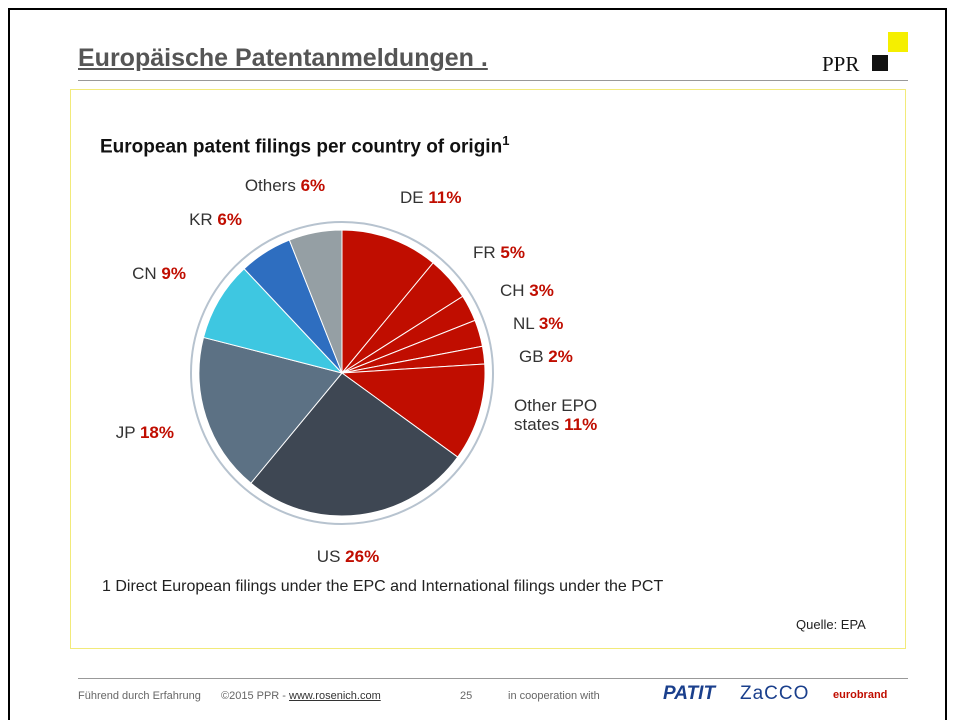 This screenshot has width=955, height=720. I want to click on logo-square, so click(898, 42).